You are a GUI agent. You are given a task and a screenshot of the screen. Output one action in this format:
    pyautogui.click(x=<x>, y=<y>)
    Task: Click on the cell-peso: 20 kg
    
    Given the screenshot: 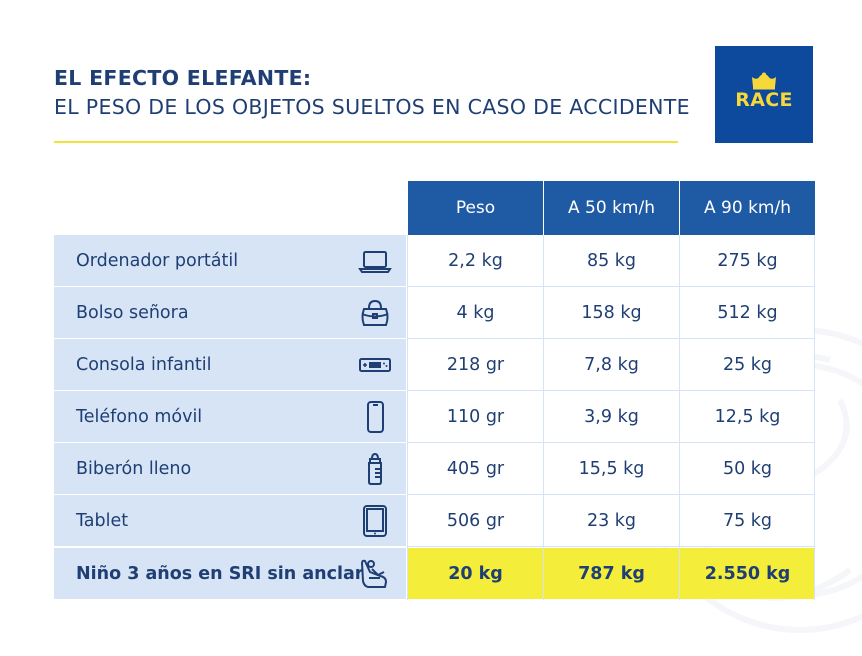 What is the action you would take?
    pyautogui.click(x=475, y=573)
    